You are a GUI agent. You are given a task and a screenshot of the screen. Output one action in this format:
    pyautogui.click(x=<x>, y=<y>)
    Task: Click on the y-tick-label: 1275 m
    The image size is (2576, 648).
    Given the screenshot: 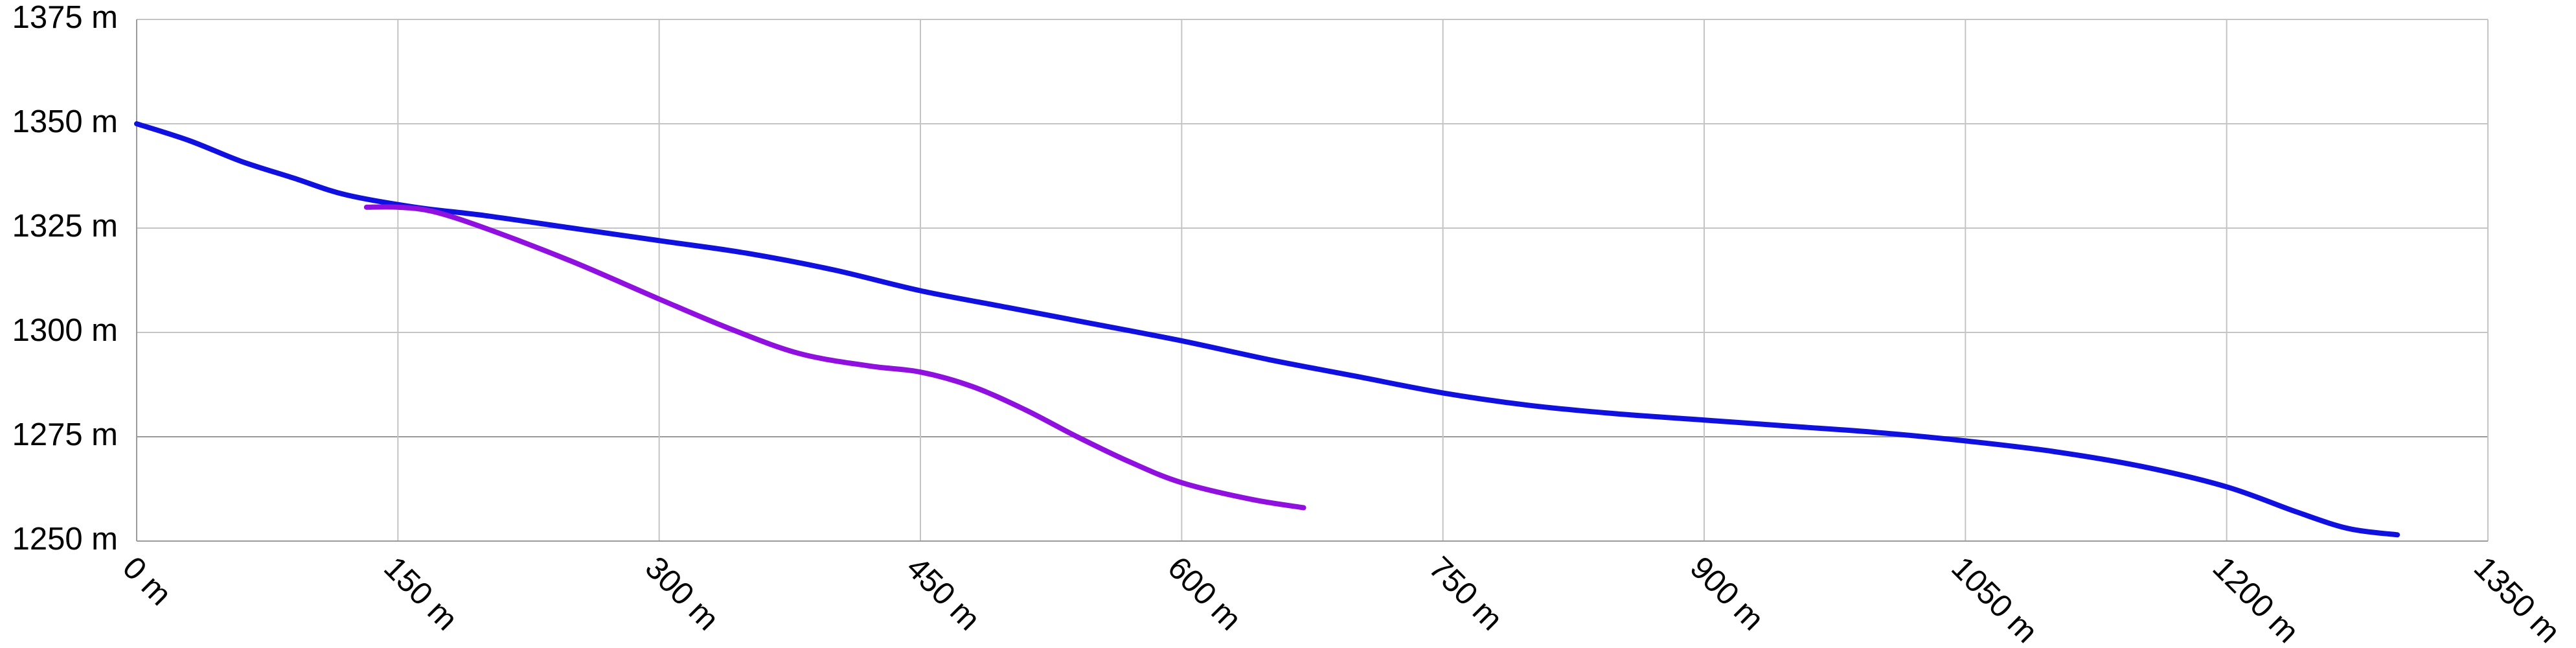 What is the action you would take?
    pyautogui.click(x=65, y=434)
    